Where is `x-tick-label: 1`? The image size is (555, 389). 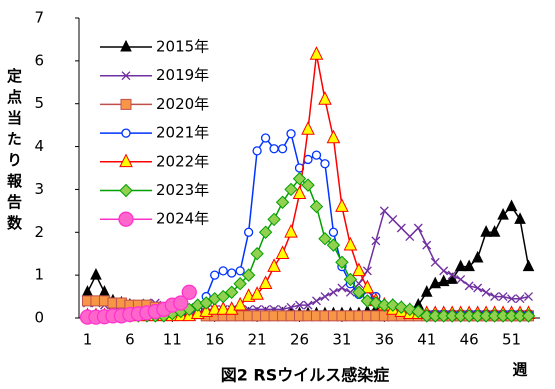
x-tick-label: 1 is located at coordinates (88, 340).